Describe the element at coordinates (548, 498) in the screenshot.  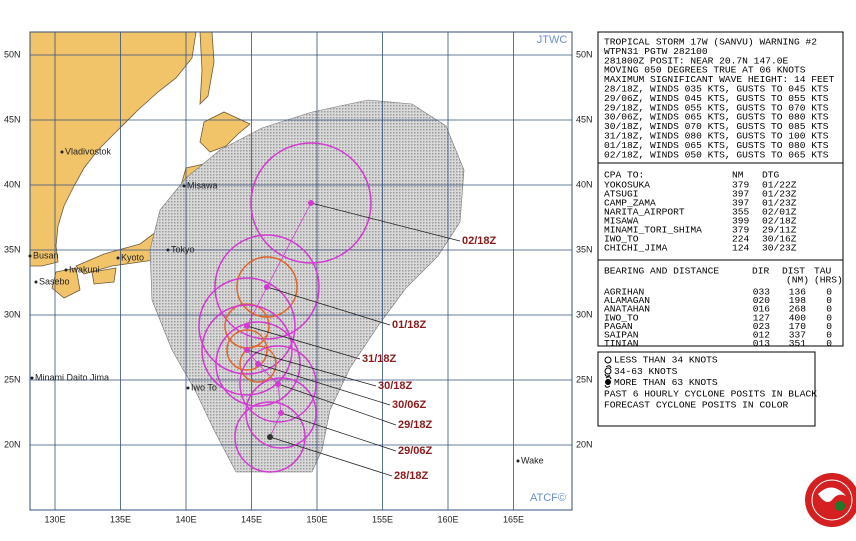
I see `map-footer: ATCF©` at that location.